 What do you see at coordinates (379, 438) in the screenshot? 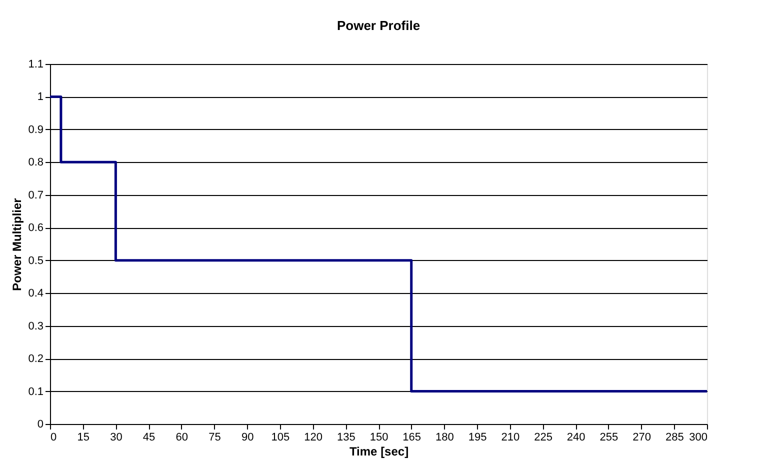
I see `x-tick-label: 150` at bounding box center [379, 438].